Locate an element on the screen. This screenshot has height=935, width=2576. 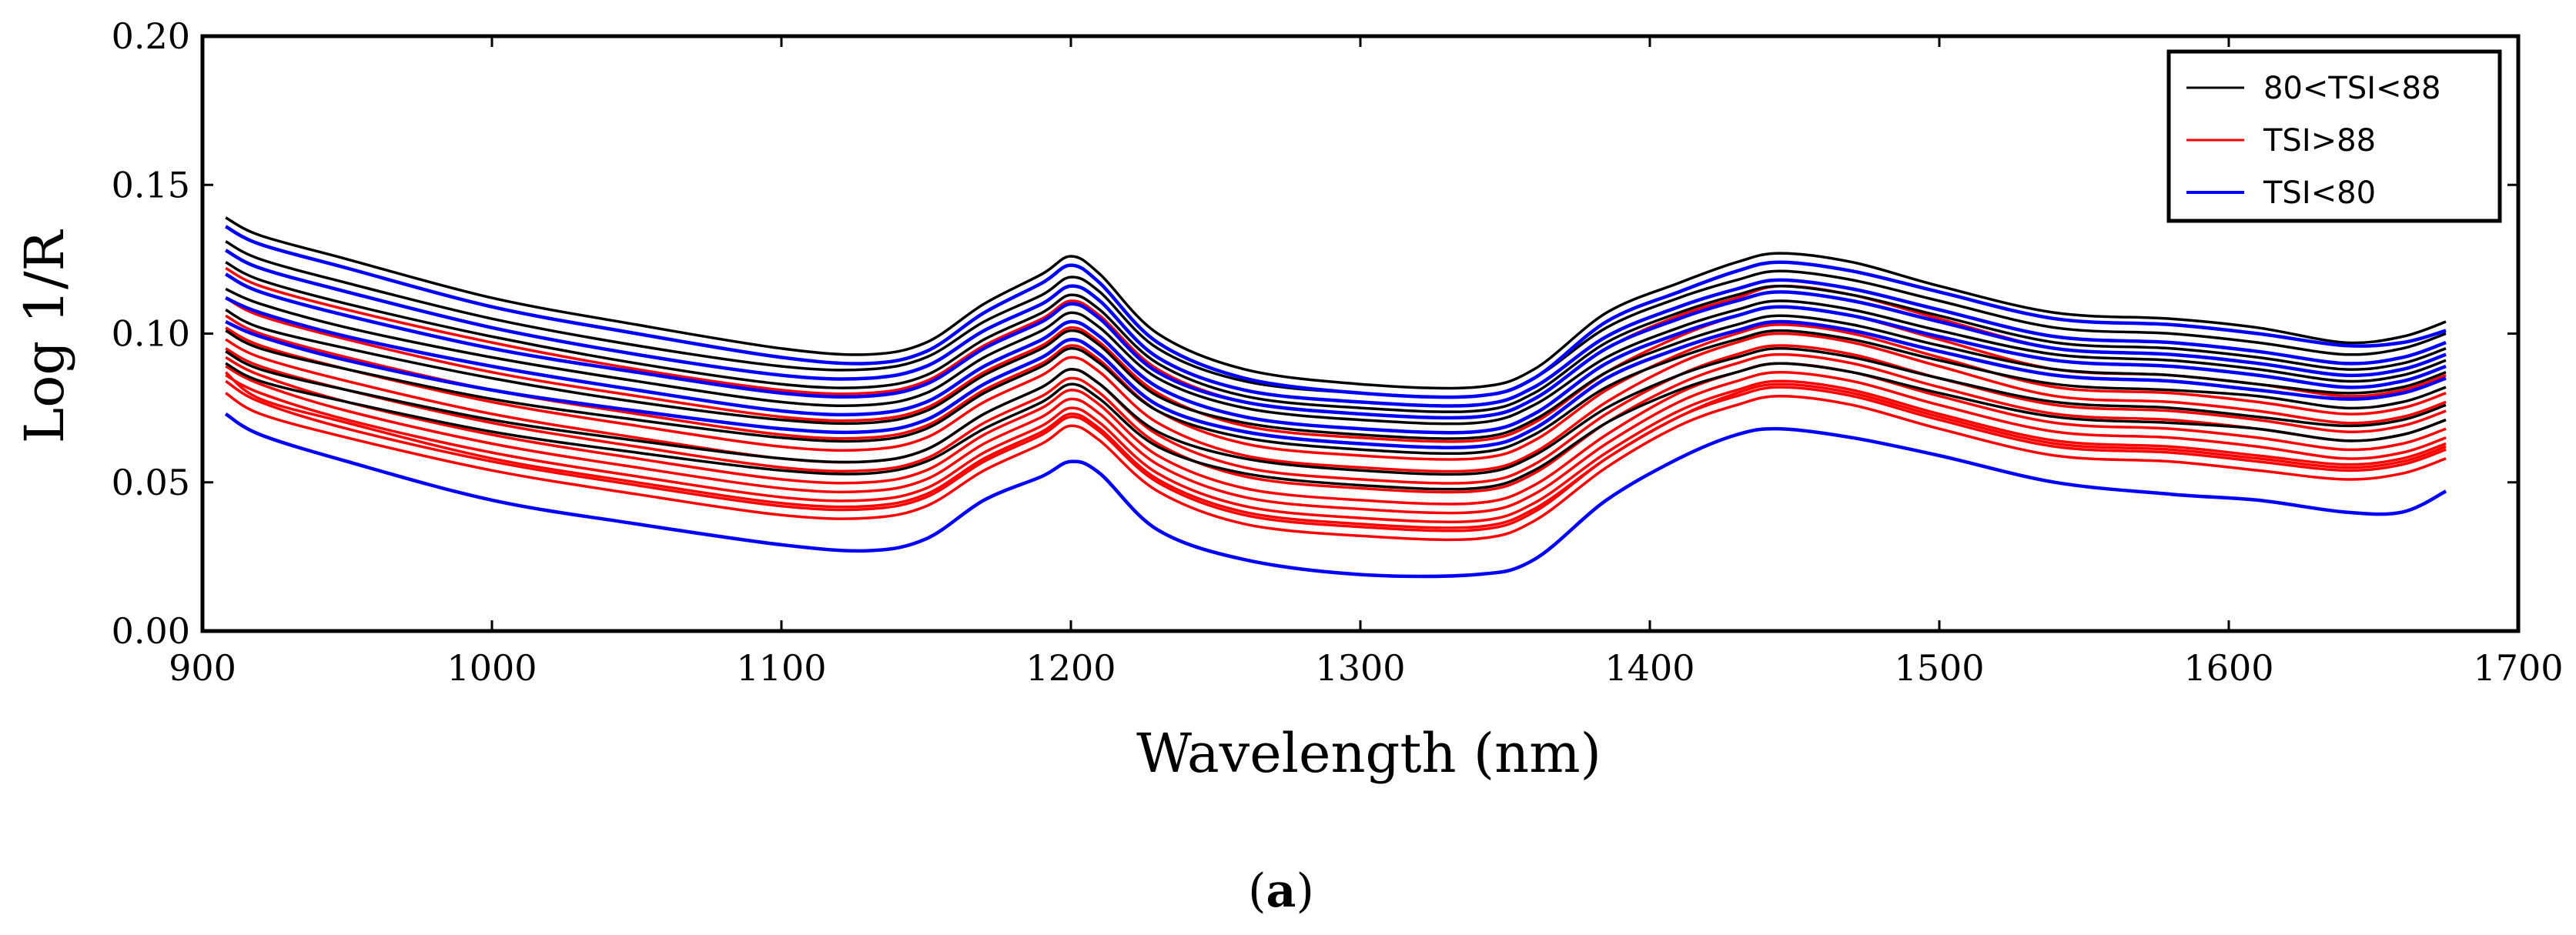
caption-letter: a is located at coordinates (1281, 891).